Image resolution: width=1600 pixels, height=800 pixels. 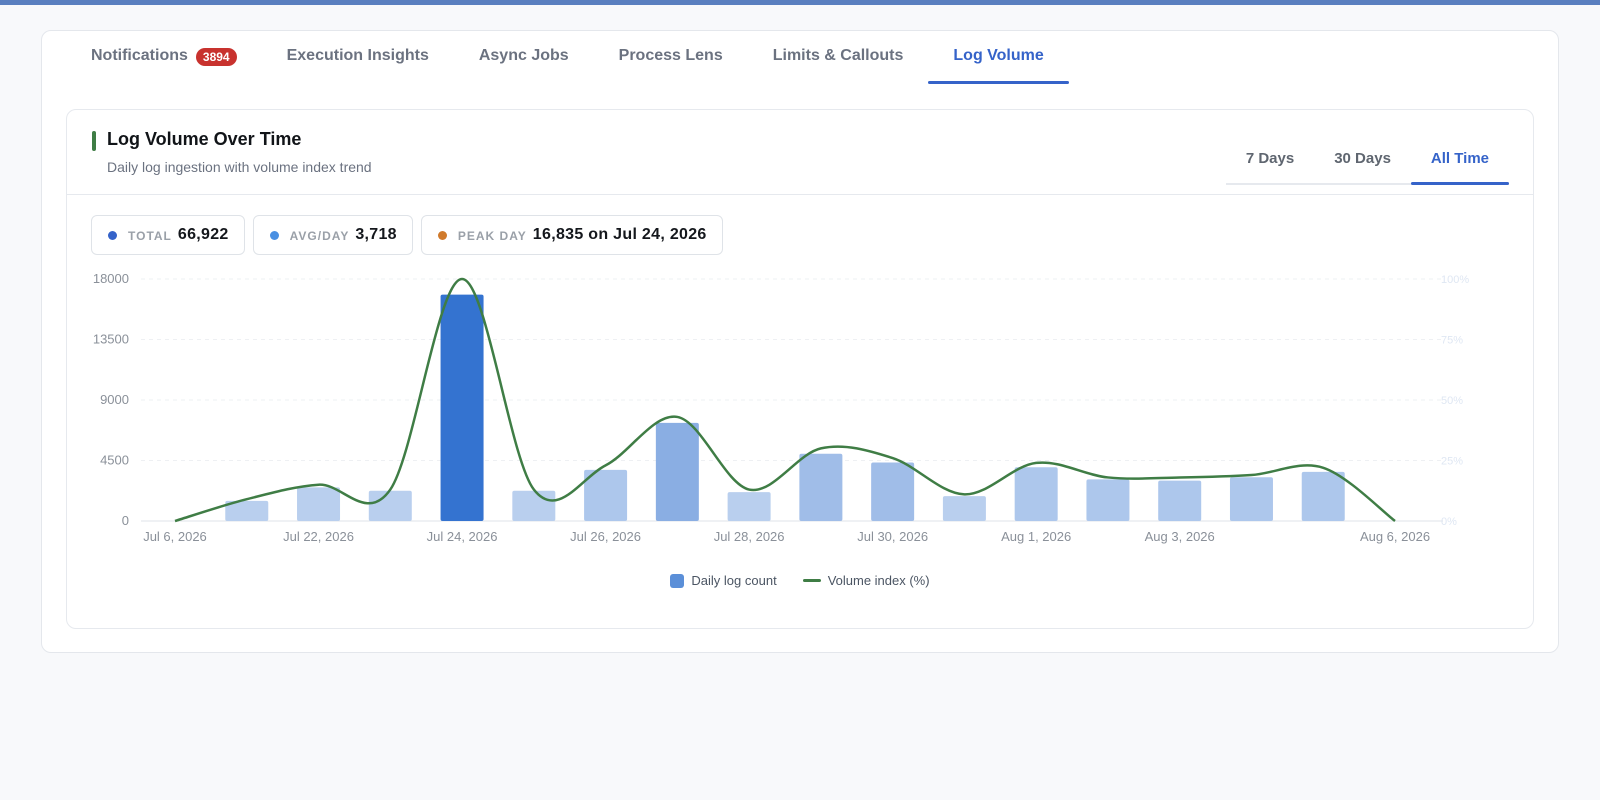 I want to click on range-30-days: 30 Days, so click(x=1362, y=158).